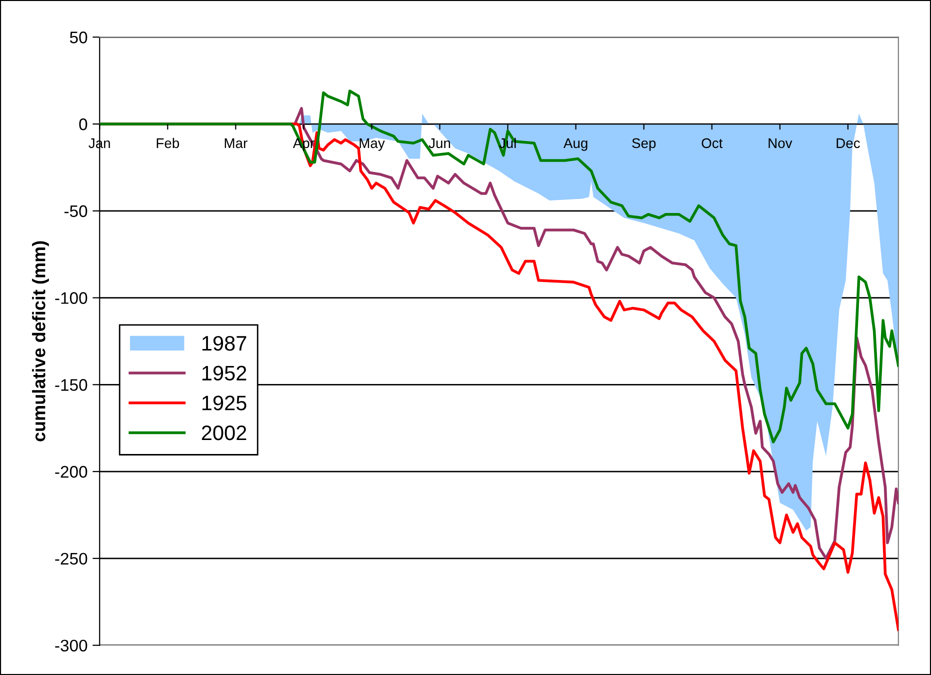  Describe the element at coordinates (224, 432) in the screenshot. I see `legend-label: 2002` at that location.